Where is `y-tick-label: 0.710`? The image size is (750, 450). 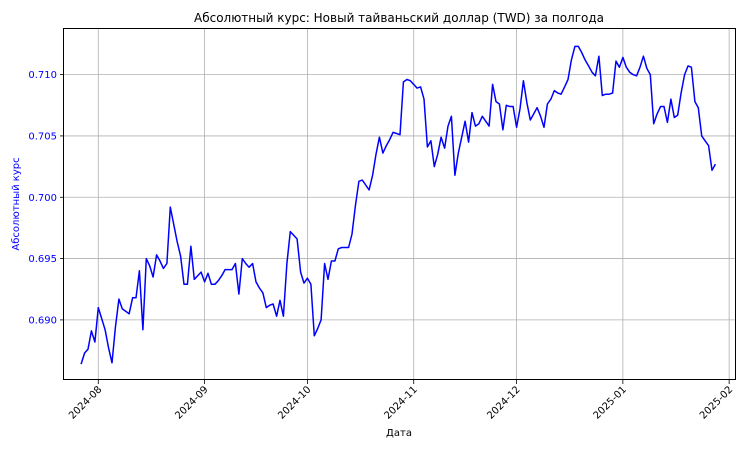 y-tick-label: 0.710 is located at coordinates (42, 75).